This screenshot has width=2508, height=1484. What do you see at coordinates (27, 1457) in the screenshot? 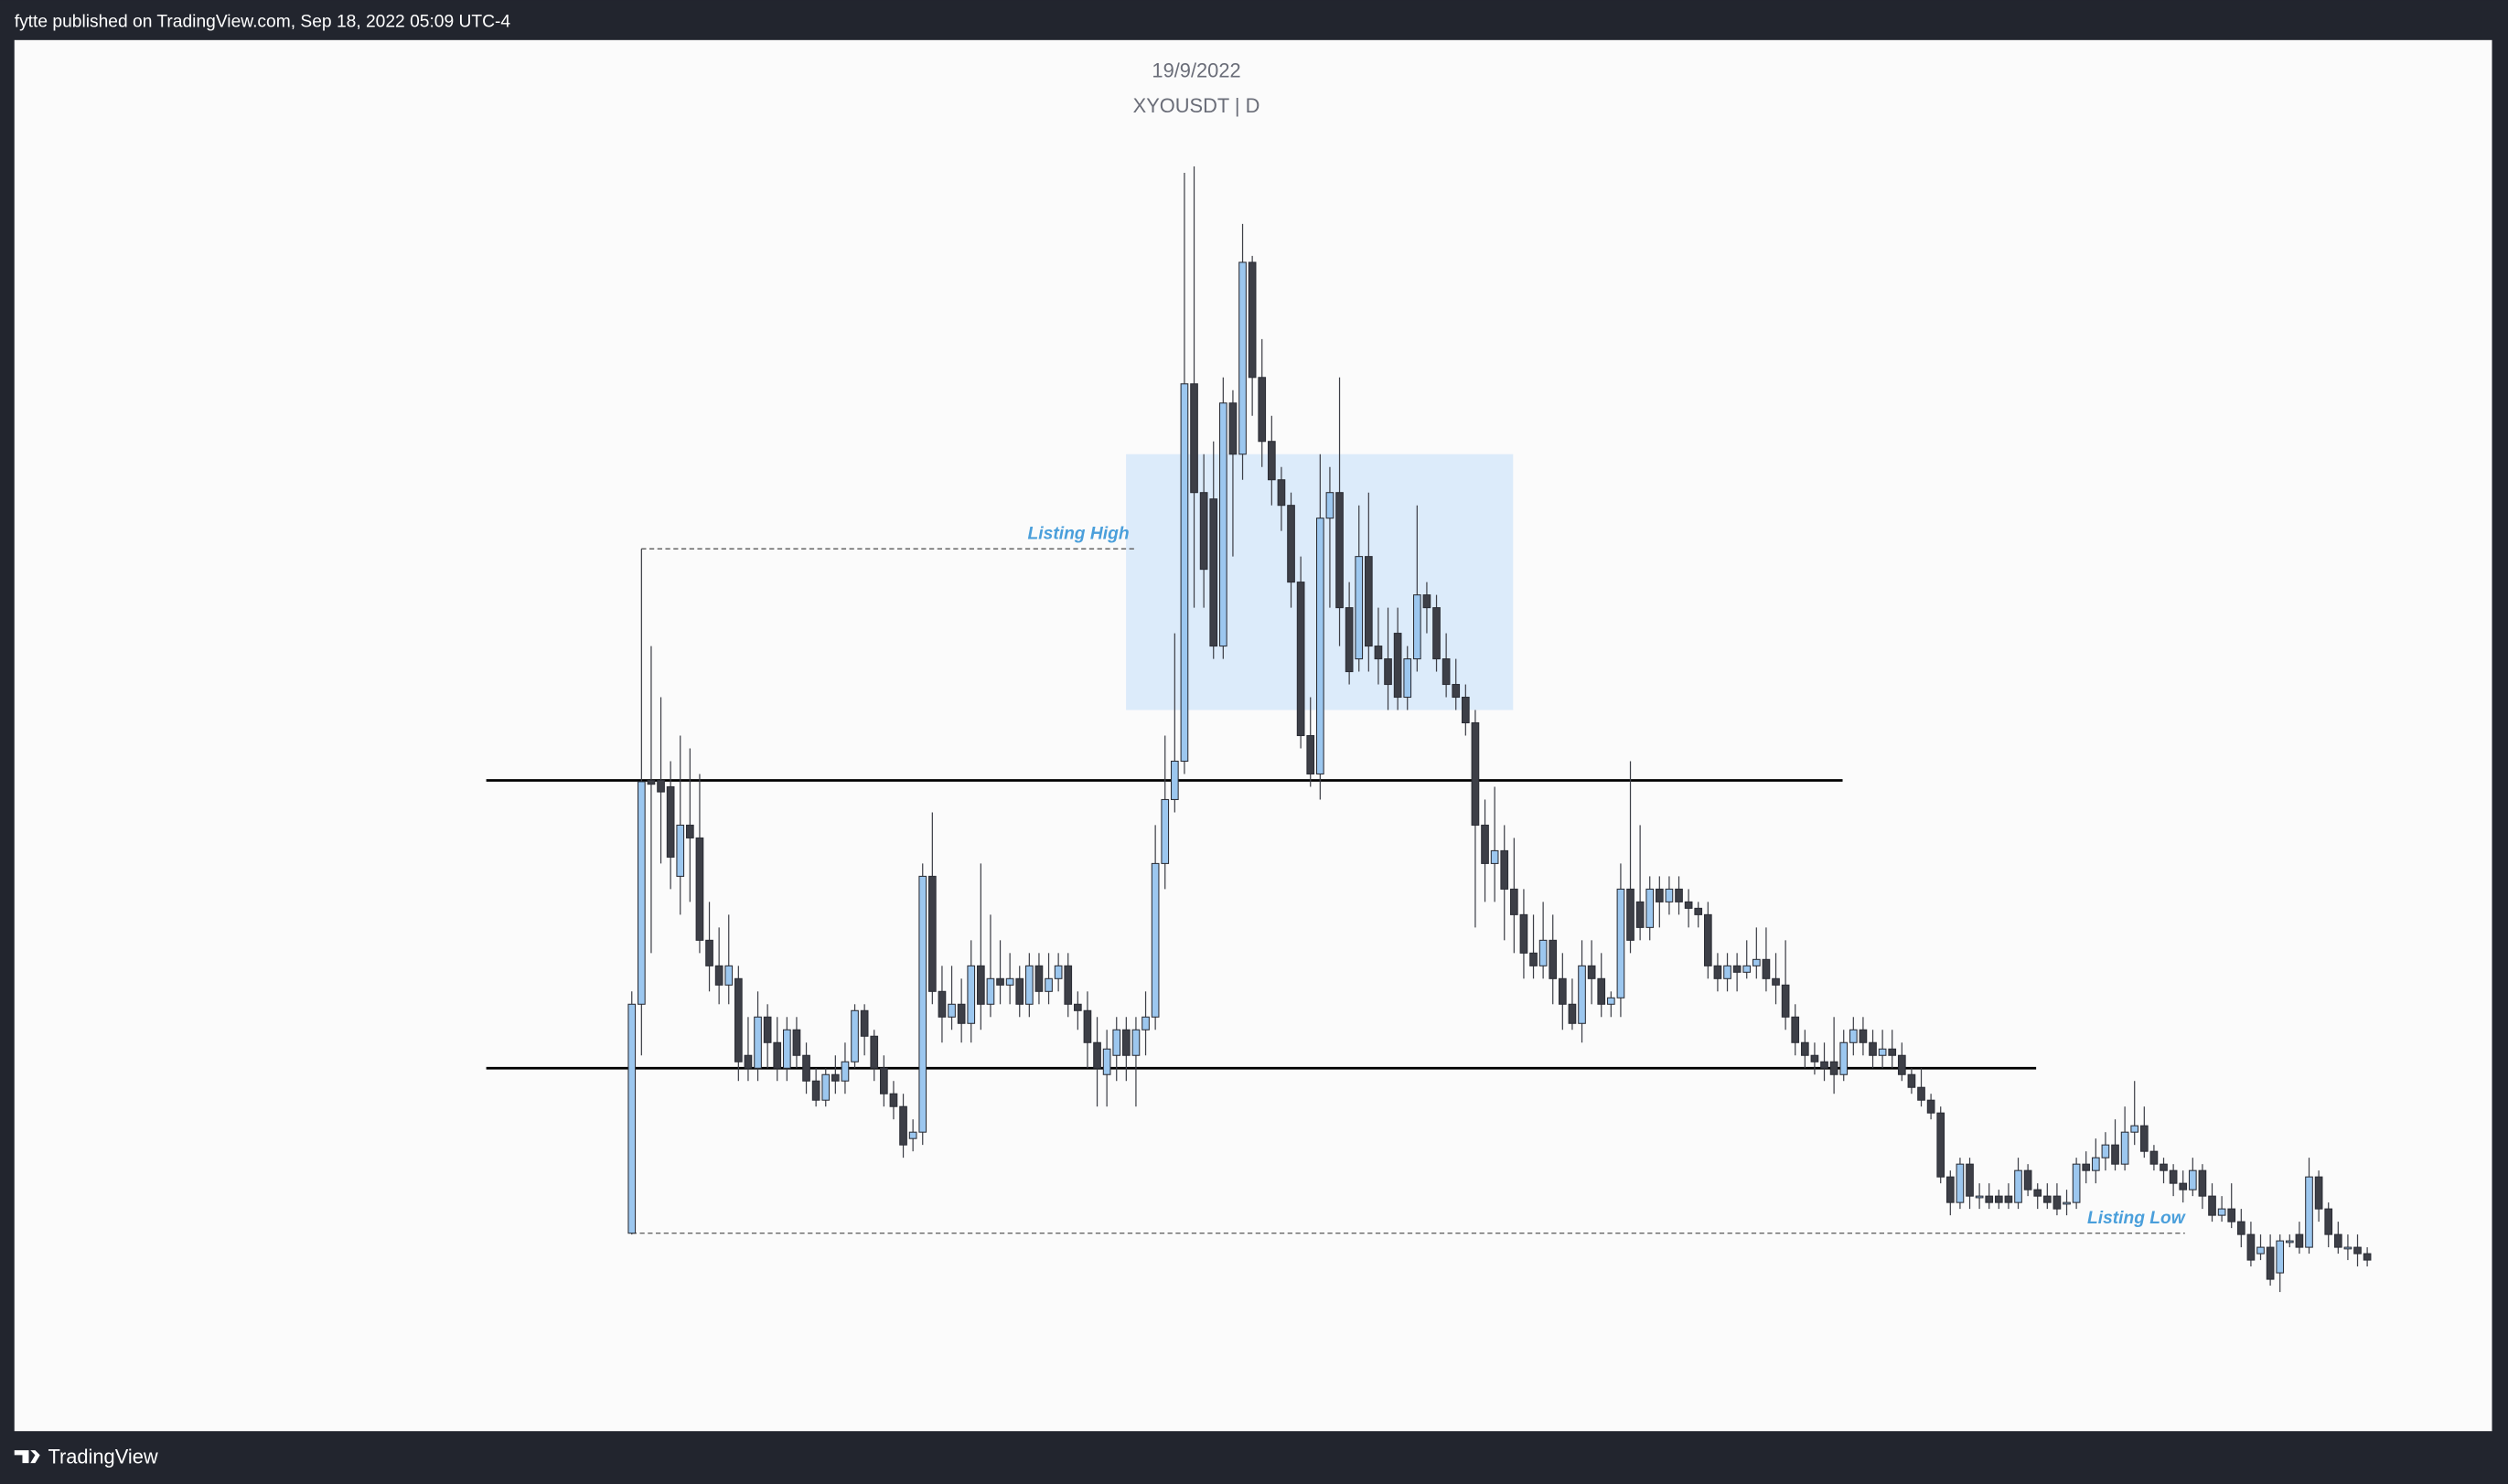
I see `logo-icon` at bounding box center [27, 1457].